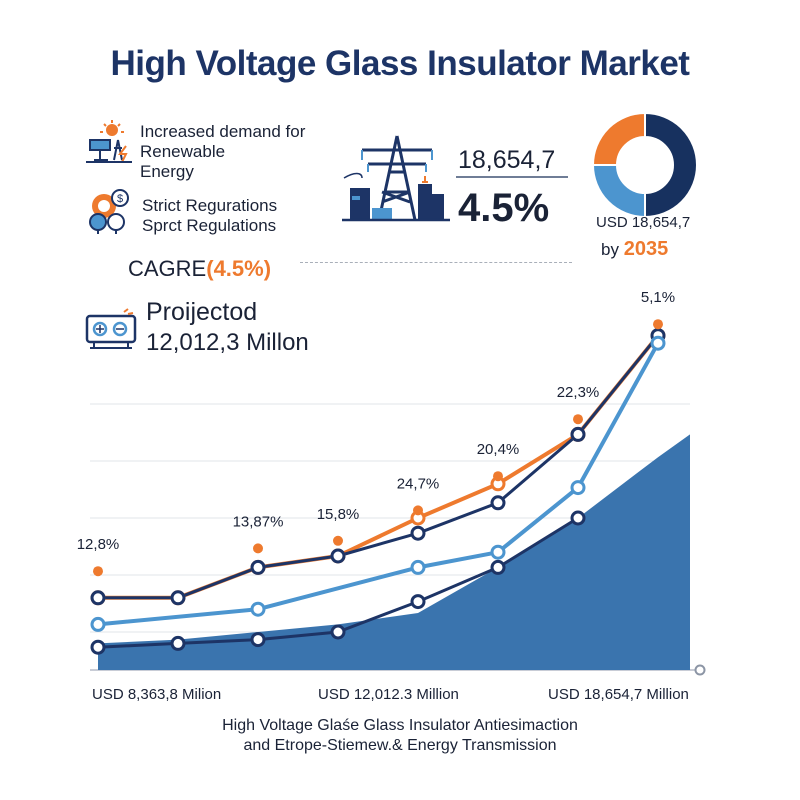 This screenshot has height=800, width=800. I want to click on annotation-label-7: 5,1%, so click(658, 297).